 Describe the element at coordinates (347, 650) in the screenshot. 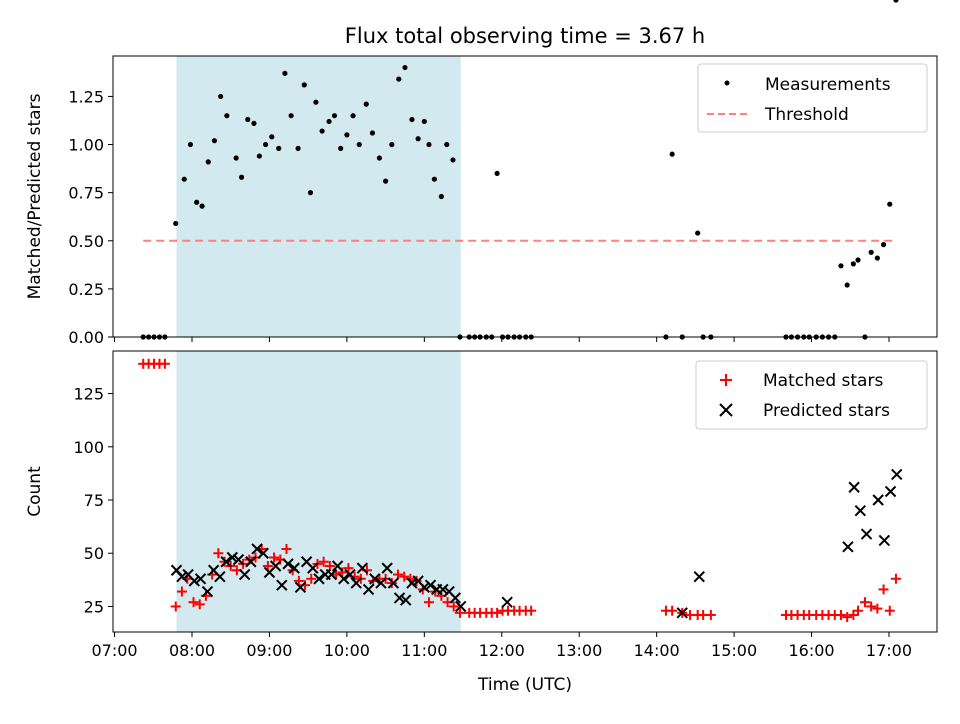

I see `x-tick-label-3: 10:00` at that location.